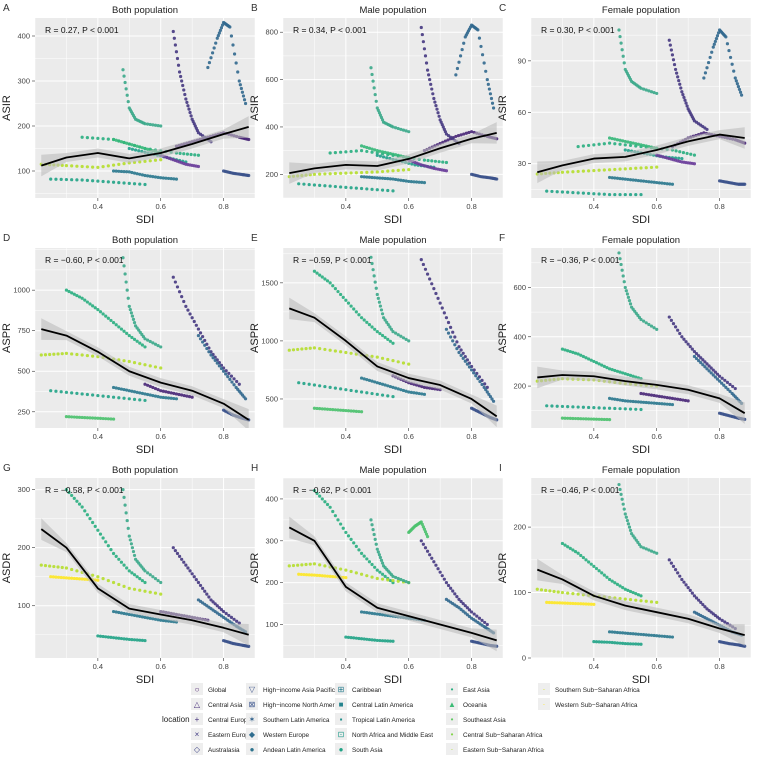  Describe the element at coordinates (84, 490) in the screenshot. I see `stat-annotation: R = −0.58, P < 0.001` at that location.